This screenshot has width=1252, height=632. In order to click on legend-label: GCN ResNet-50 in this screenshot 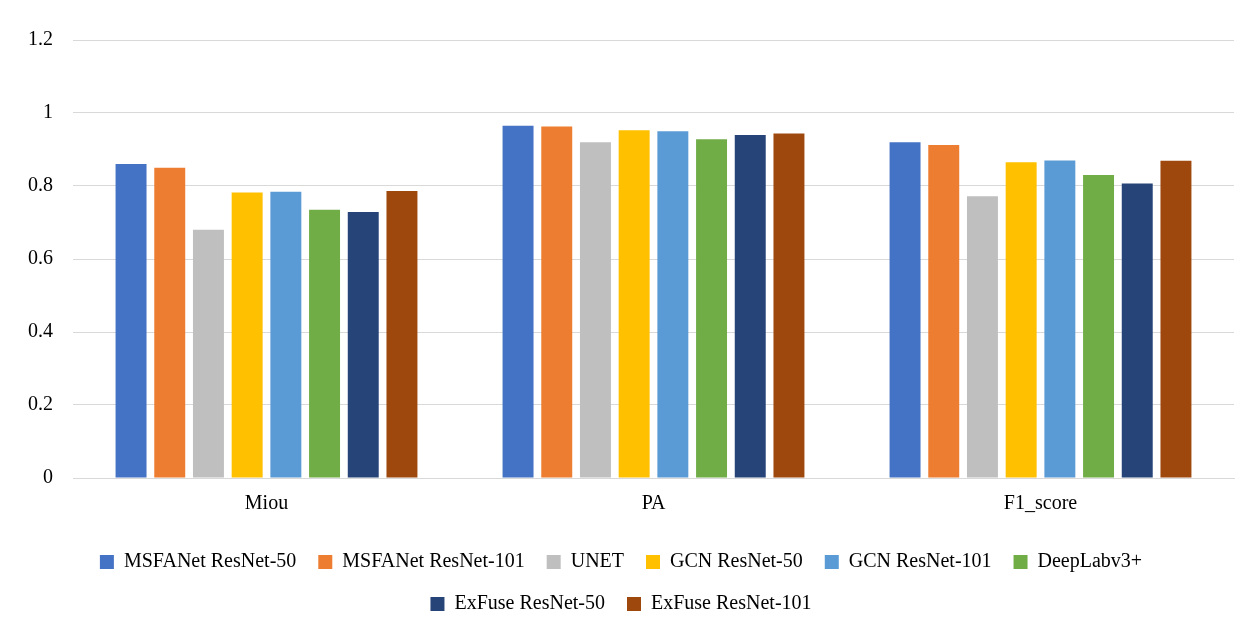, I will do `click(736, 560)`.